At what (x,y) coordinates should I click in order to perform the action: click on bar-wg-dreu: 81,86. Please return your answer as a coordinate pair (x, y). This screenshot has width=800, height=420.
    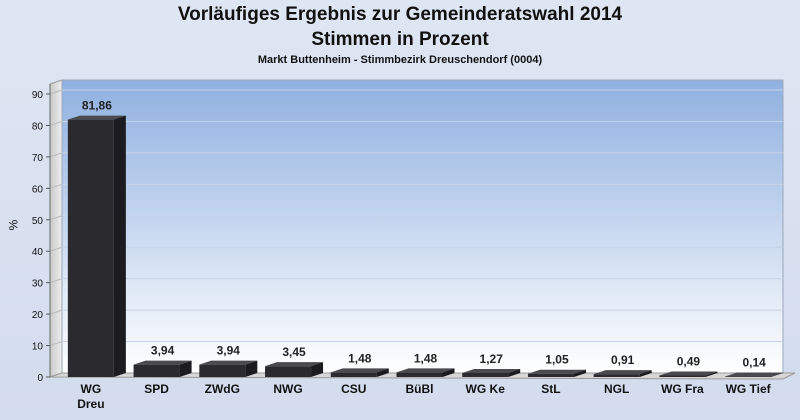
    Looking at the image, I should click on (96, 238).